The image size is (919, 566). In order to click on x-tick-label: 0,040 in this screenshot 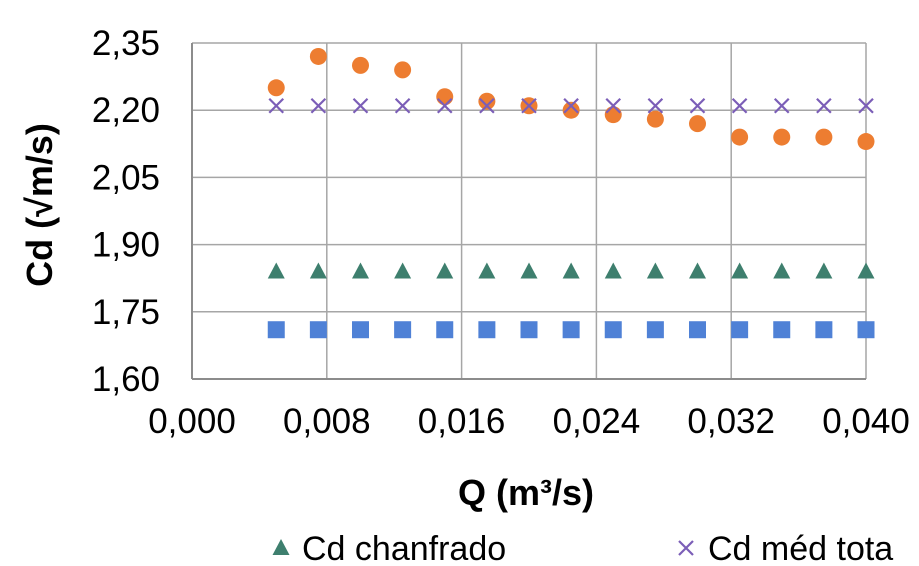, I will do `click(866, 421)`.